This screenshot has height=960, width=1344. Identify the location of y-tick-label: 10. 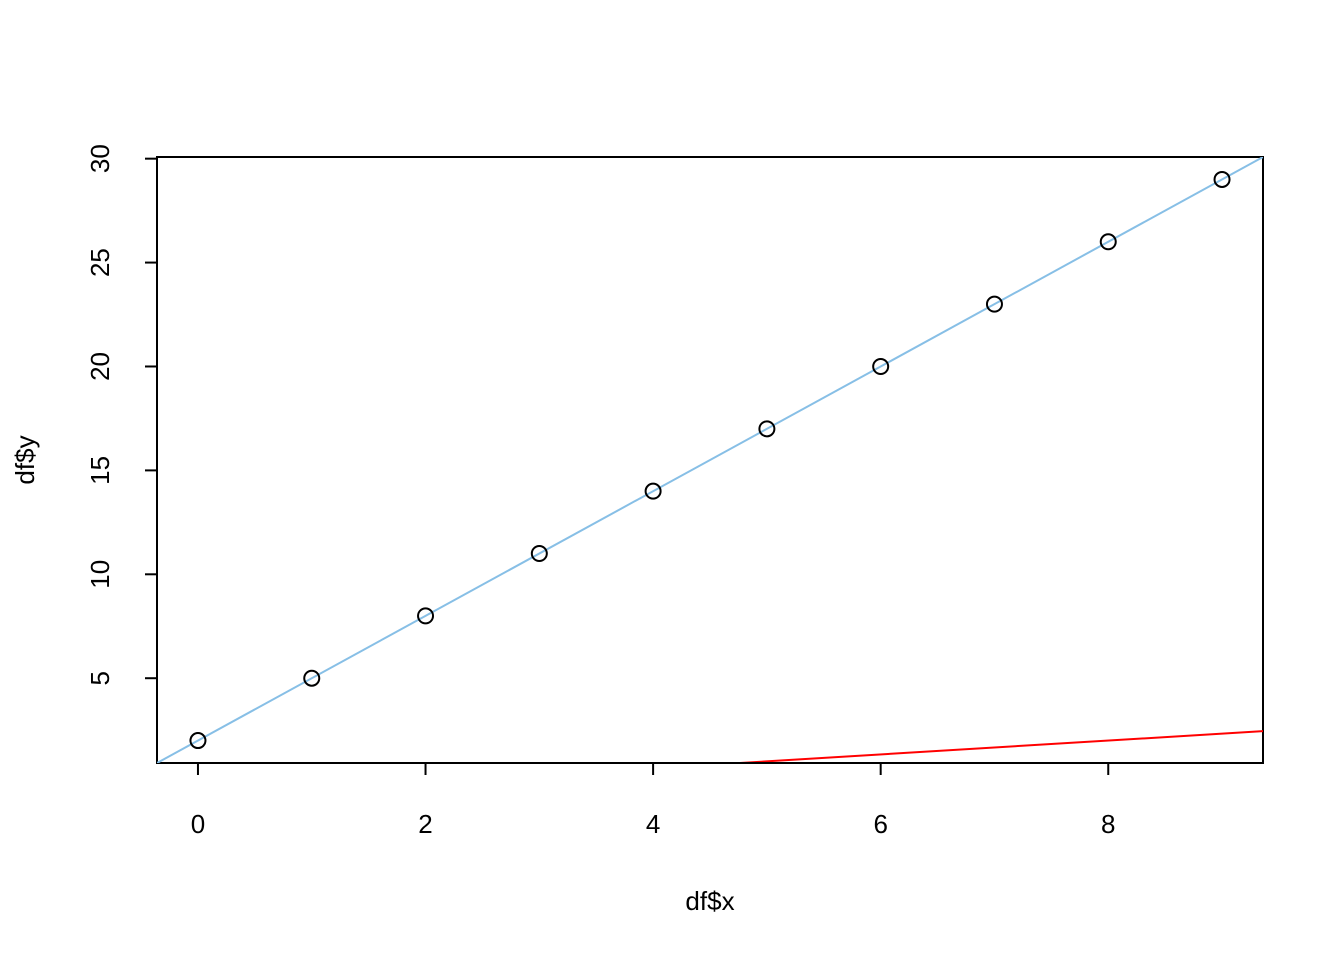
(100, 574).